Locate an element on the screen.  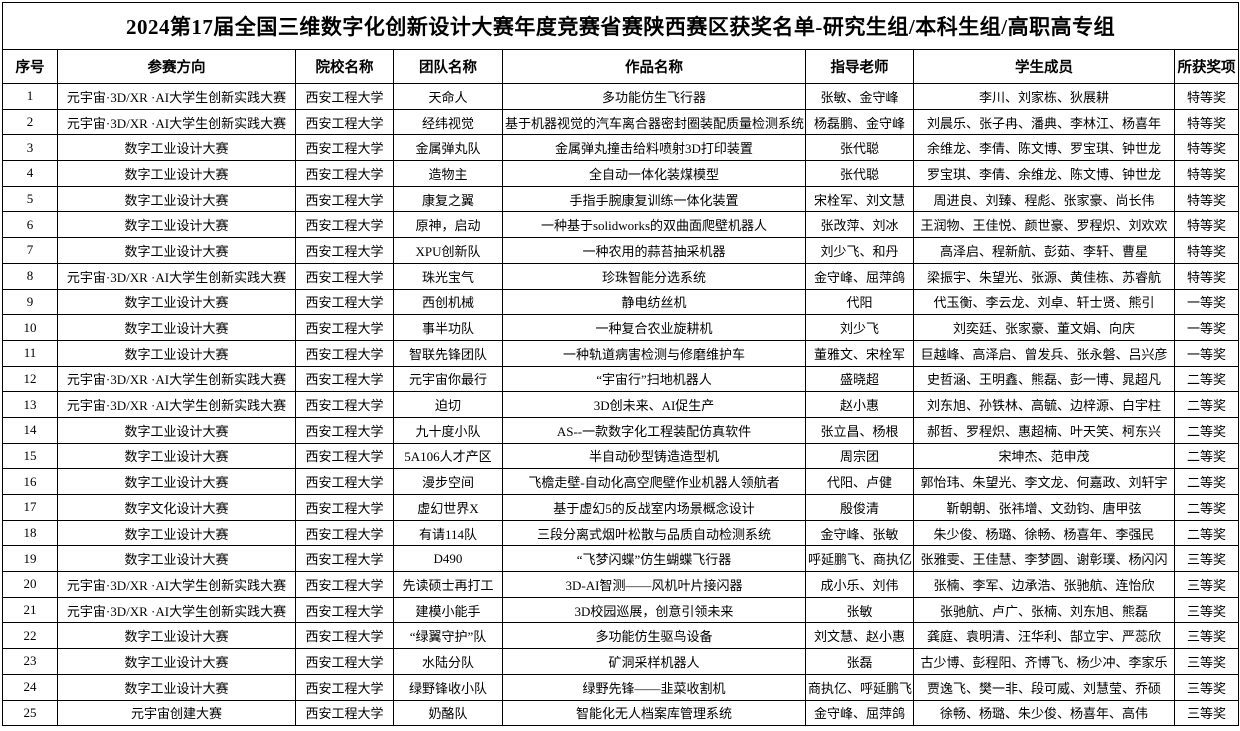
cell-team: 金属弹丸队 is located at coordinates (448, 148).